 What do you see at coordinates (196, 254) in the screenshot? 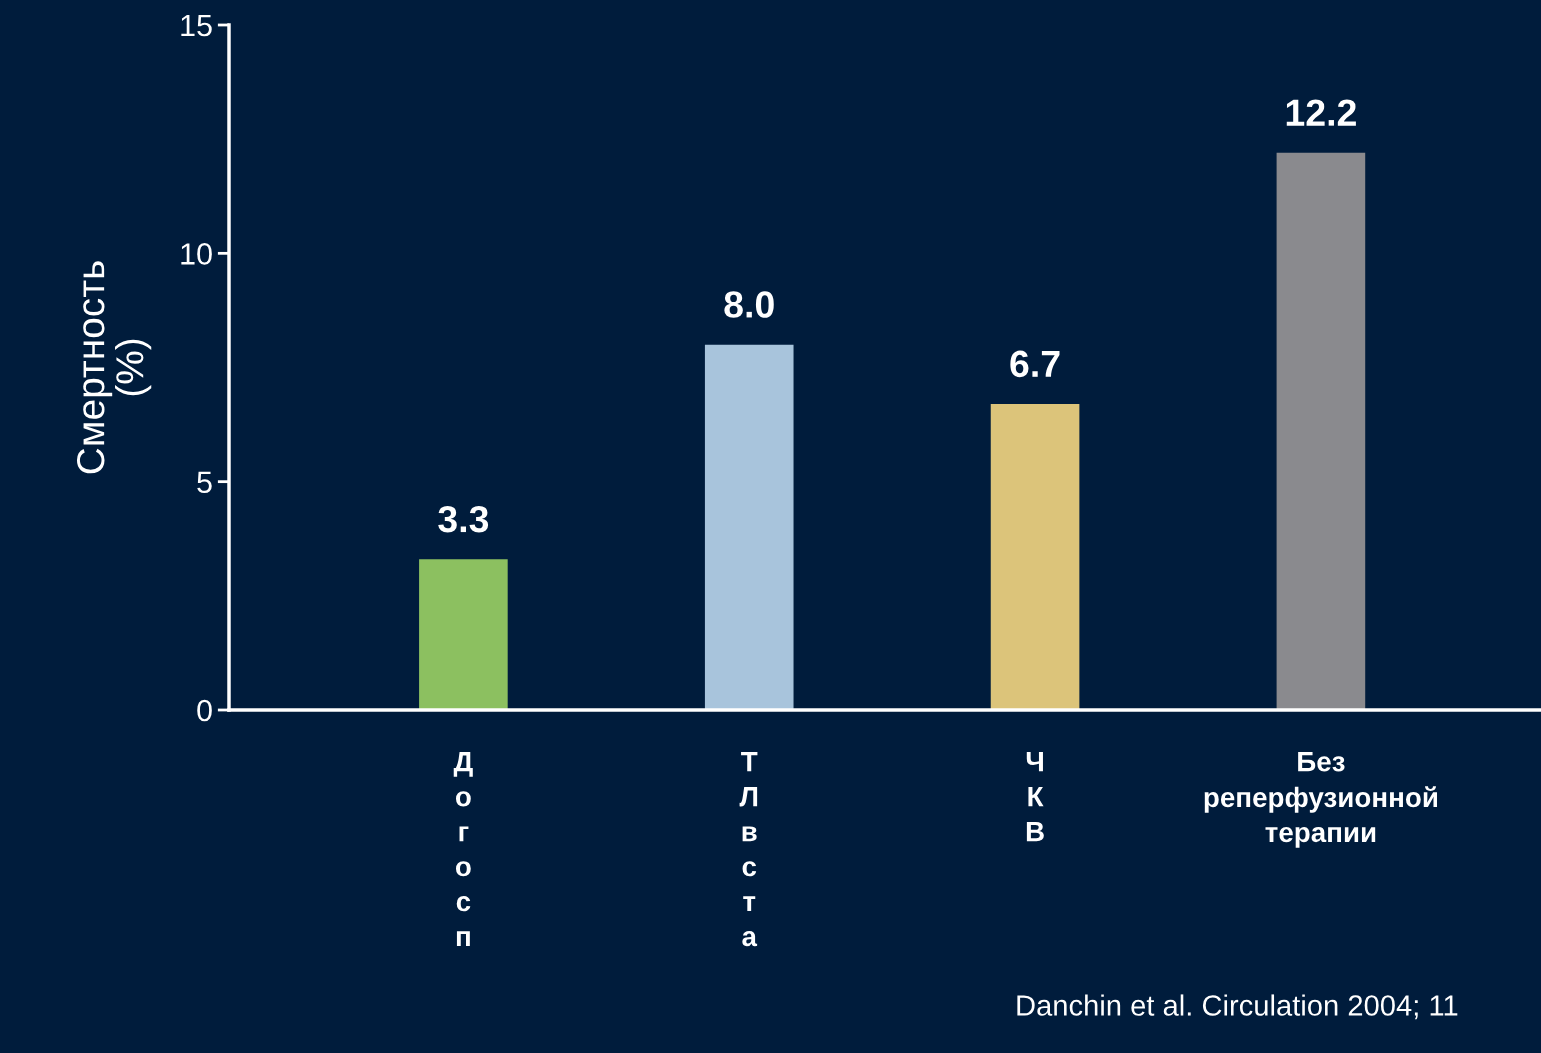
I see `y-tick-label: 10` at bounding box center [196, 254].